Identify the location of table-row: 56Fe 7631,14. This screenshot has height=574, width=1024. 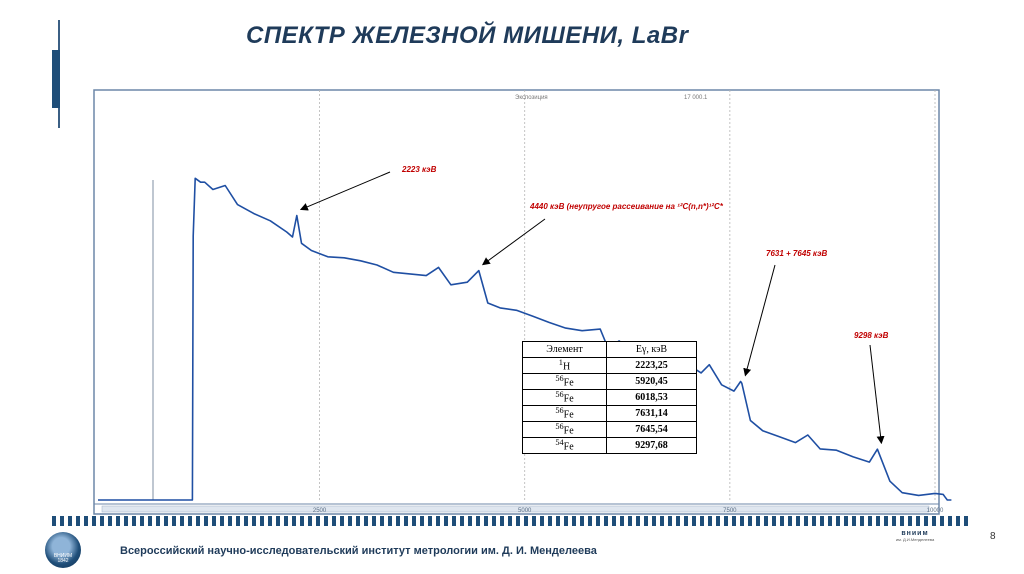
(609, 413).